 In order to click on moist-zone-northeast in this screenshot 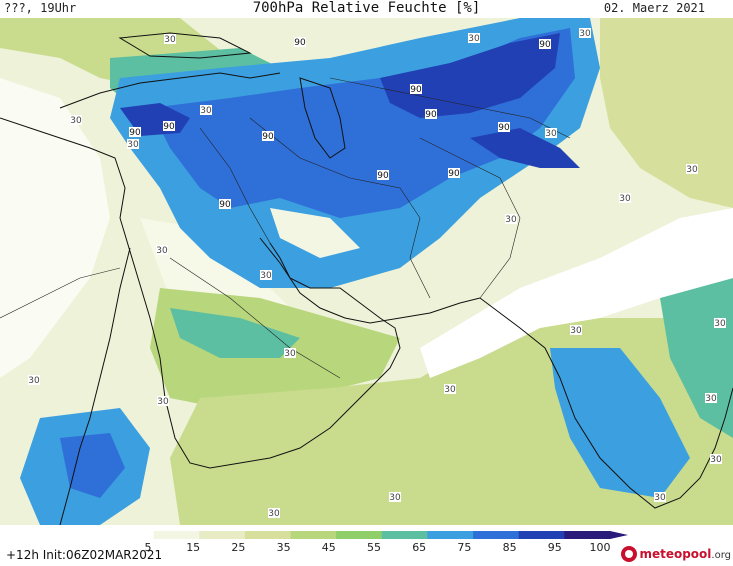, I will do `click(666, 113)`.